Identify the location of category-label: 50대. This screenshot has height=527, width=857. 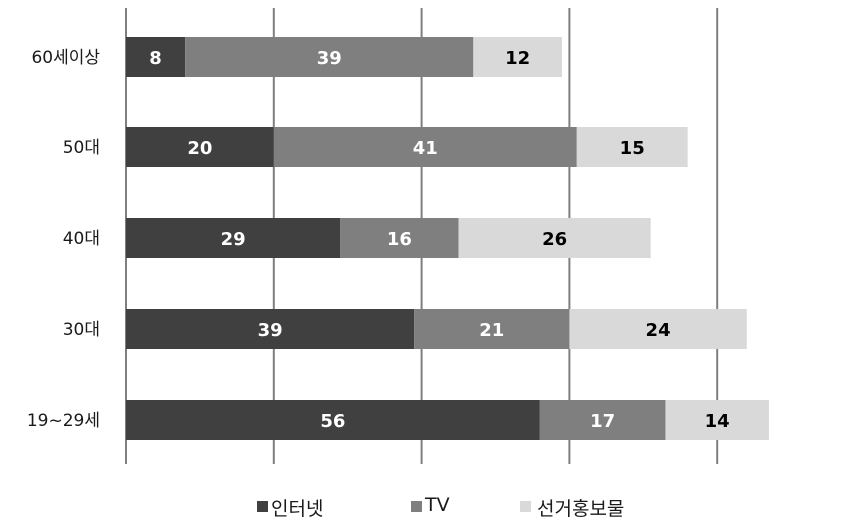
(81, 148).